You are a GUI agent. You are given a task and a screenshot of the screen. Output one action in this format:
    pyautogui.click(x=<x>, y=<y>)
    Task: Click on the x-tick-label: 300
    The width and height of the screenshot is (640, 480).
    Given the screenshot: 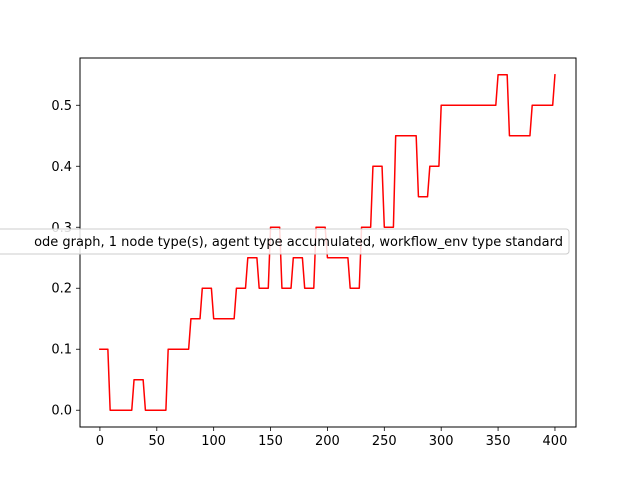 What is the action you would take?
    pyautogui.click(x=441, y=441)
    